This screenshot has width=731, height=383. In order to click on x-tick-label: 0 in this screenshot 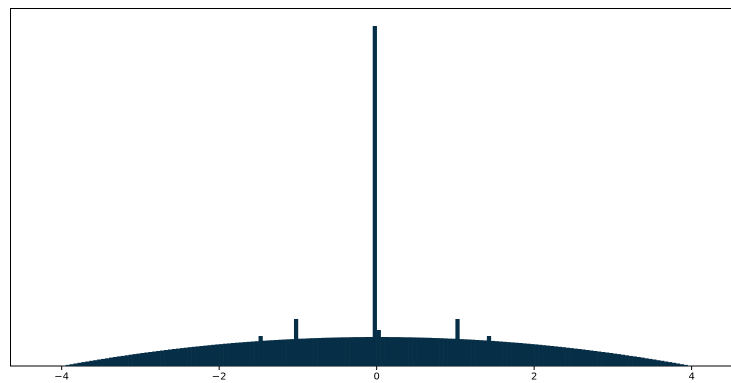, I will do `click(376, 376)`.